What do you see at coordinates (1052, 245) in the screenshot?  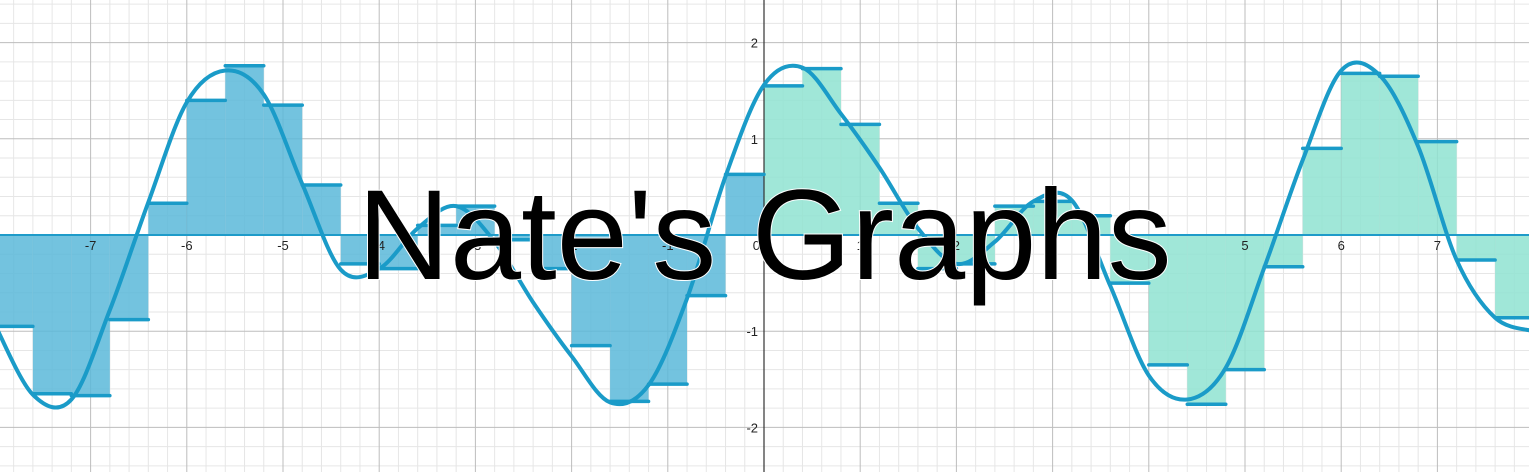 I see `x-tick-label: 3` at bounding box center [1052, 245].